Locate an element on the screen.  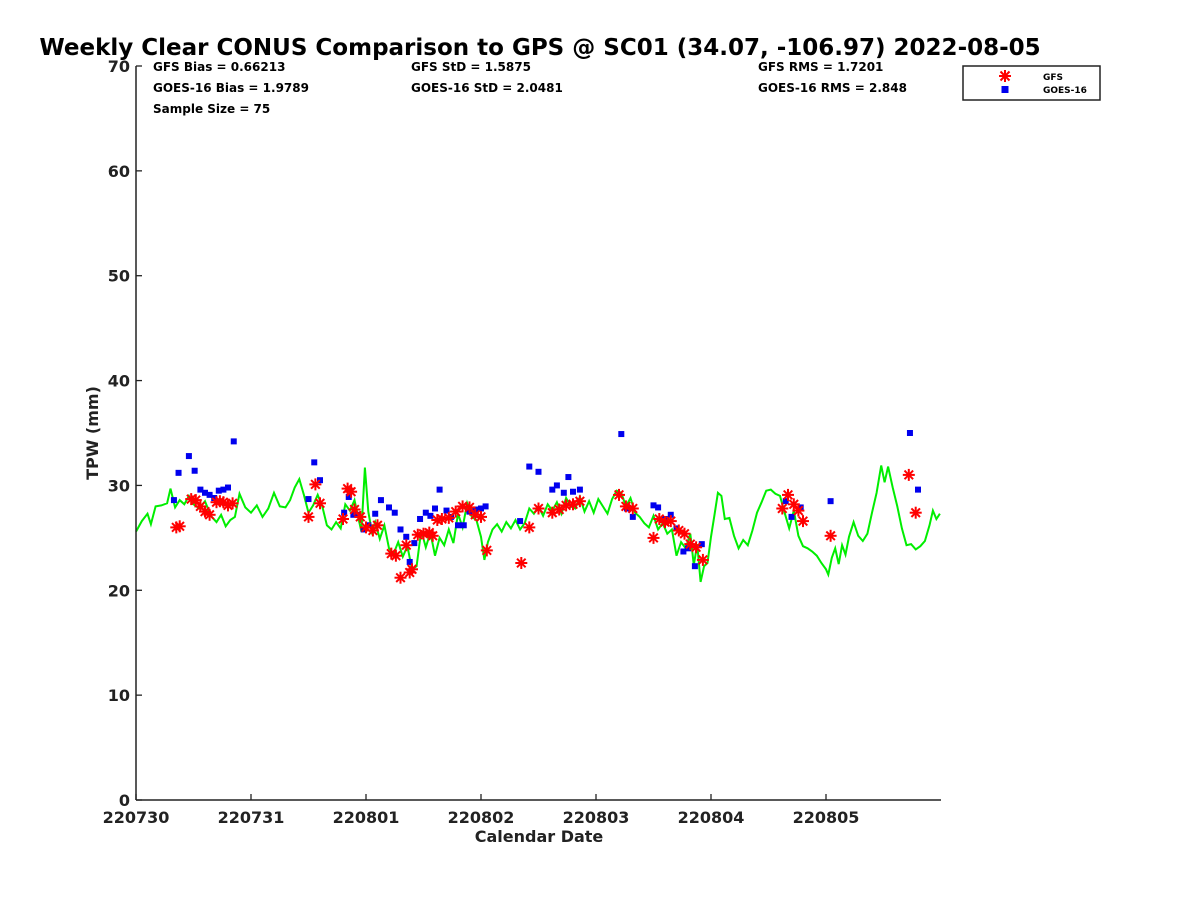
stat-gfs-rms: GFS RMS = 1.7201 is located at coordinates (820, 67).